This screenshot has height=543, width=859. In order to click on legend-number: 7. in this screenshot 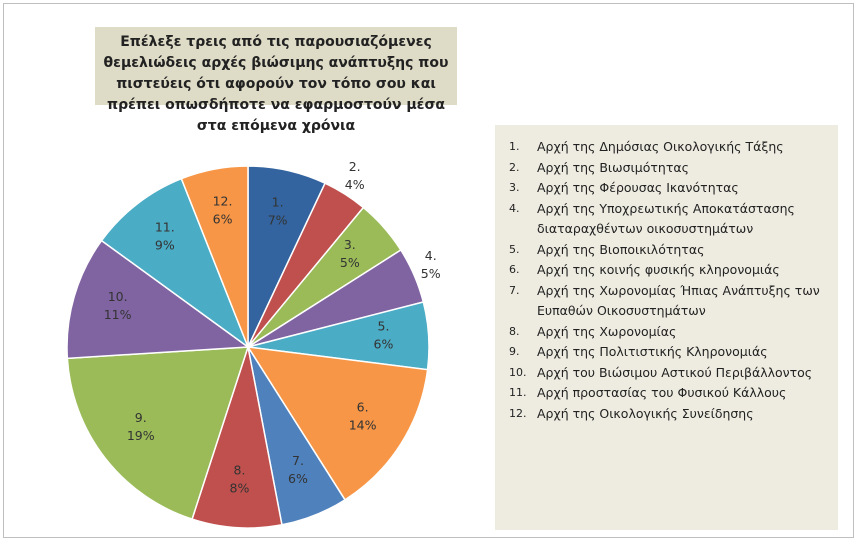, I will do `click(514, 290)`.